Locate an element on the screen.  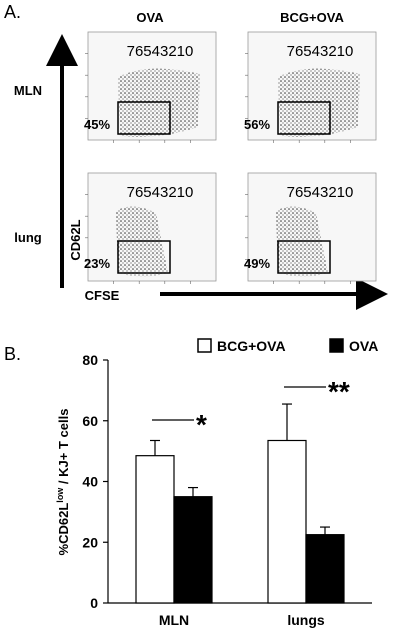
legend-label: OVA is located at coordinates (363, 346).